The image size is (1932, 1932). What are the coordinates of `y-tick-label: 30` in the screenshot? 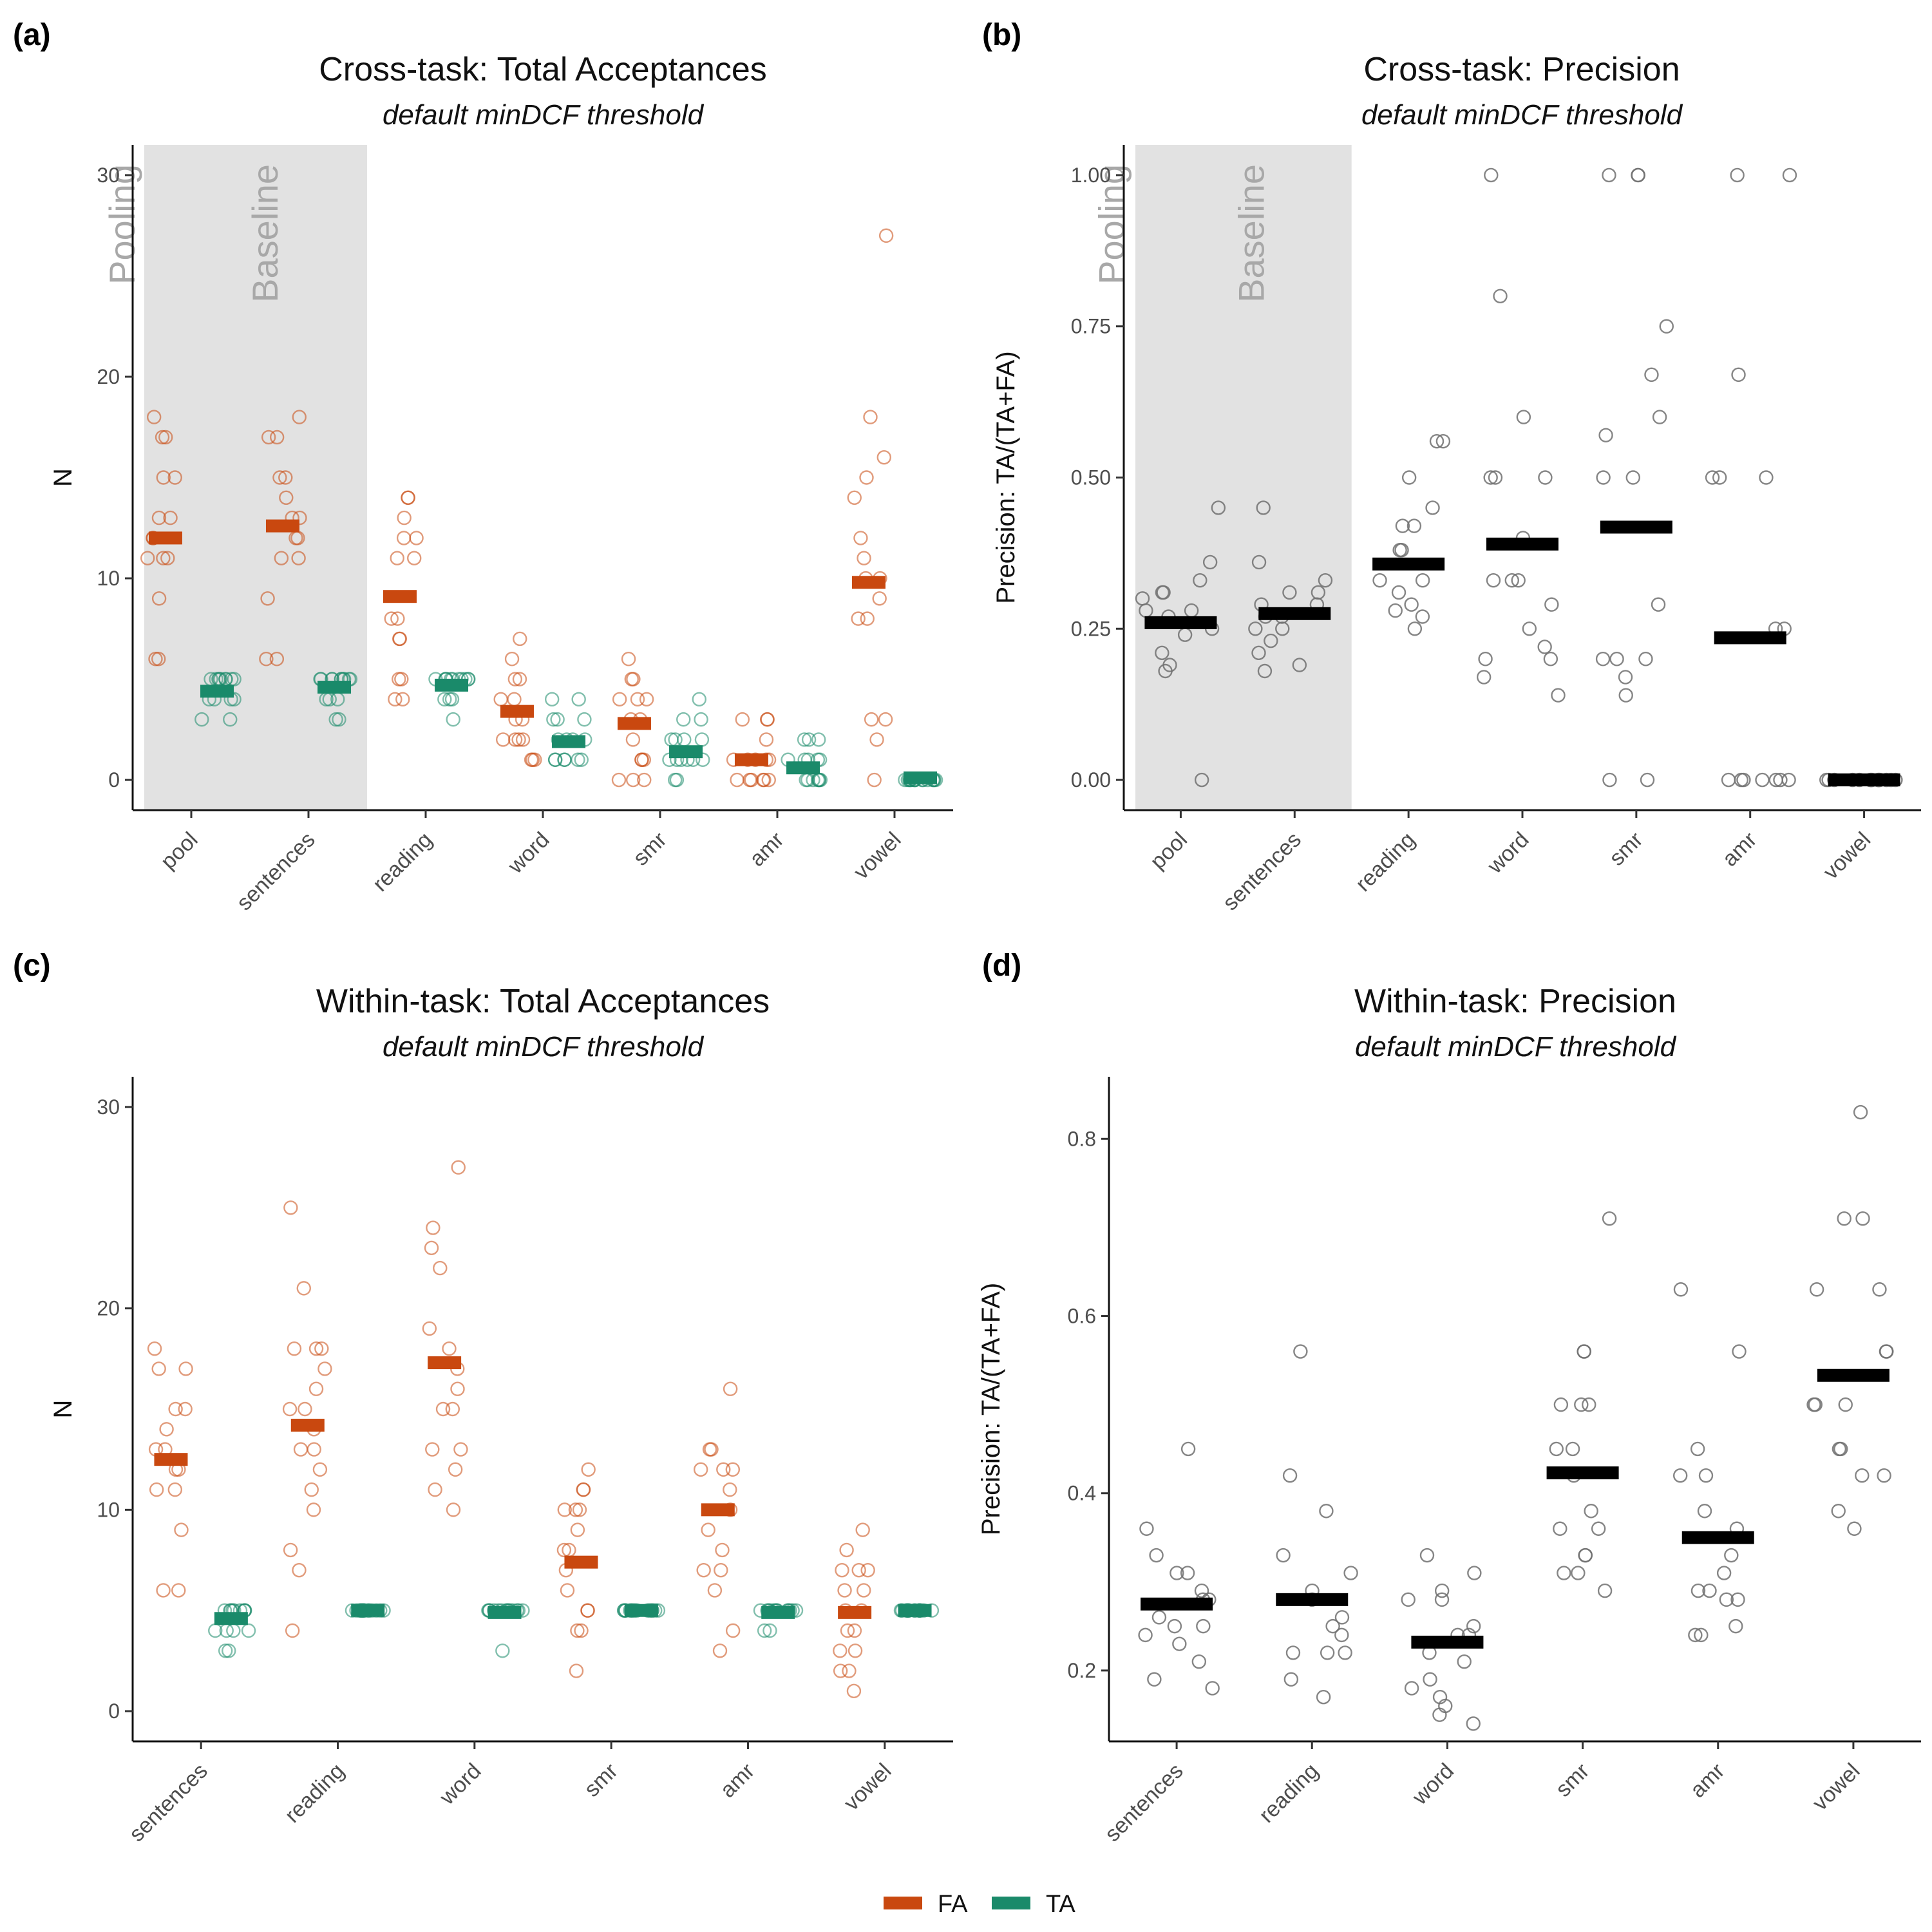 It's located at (108, 175).